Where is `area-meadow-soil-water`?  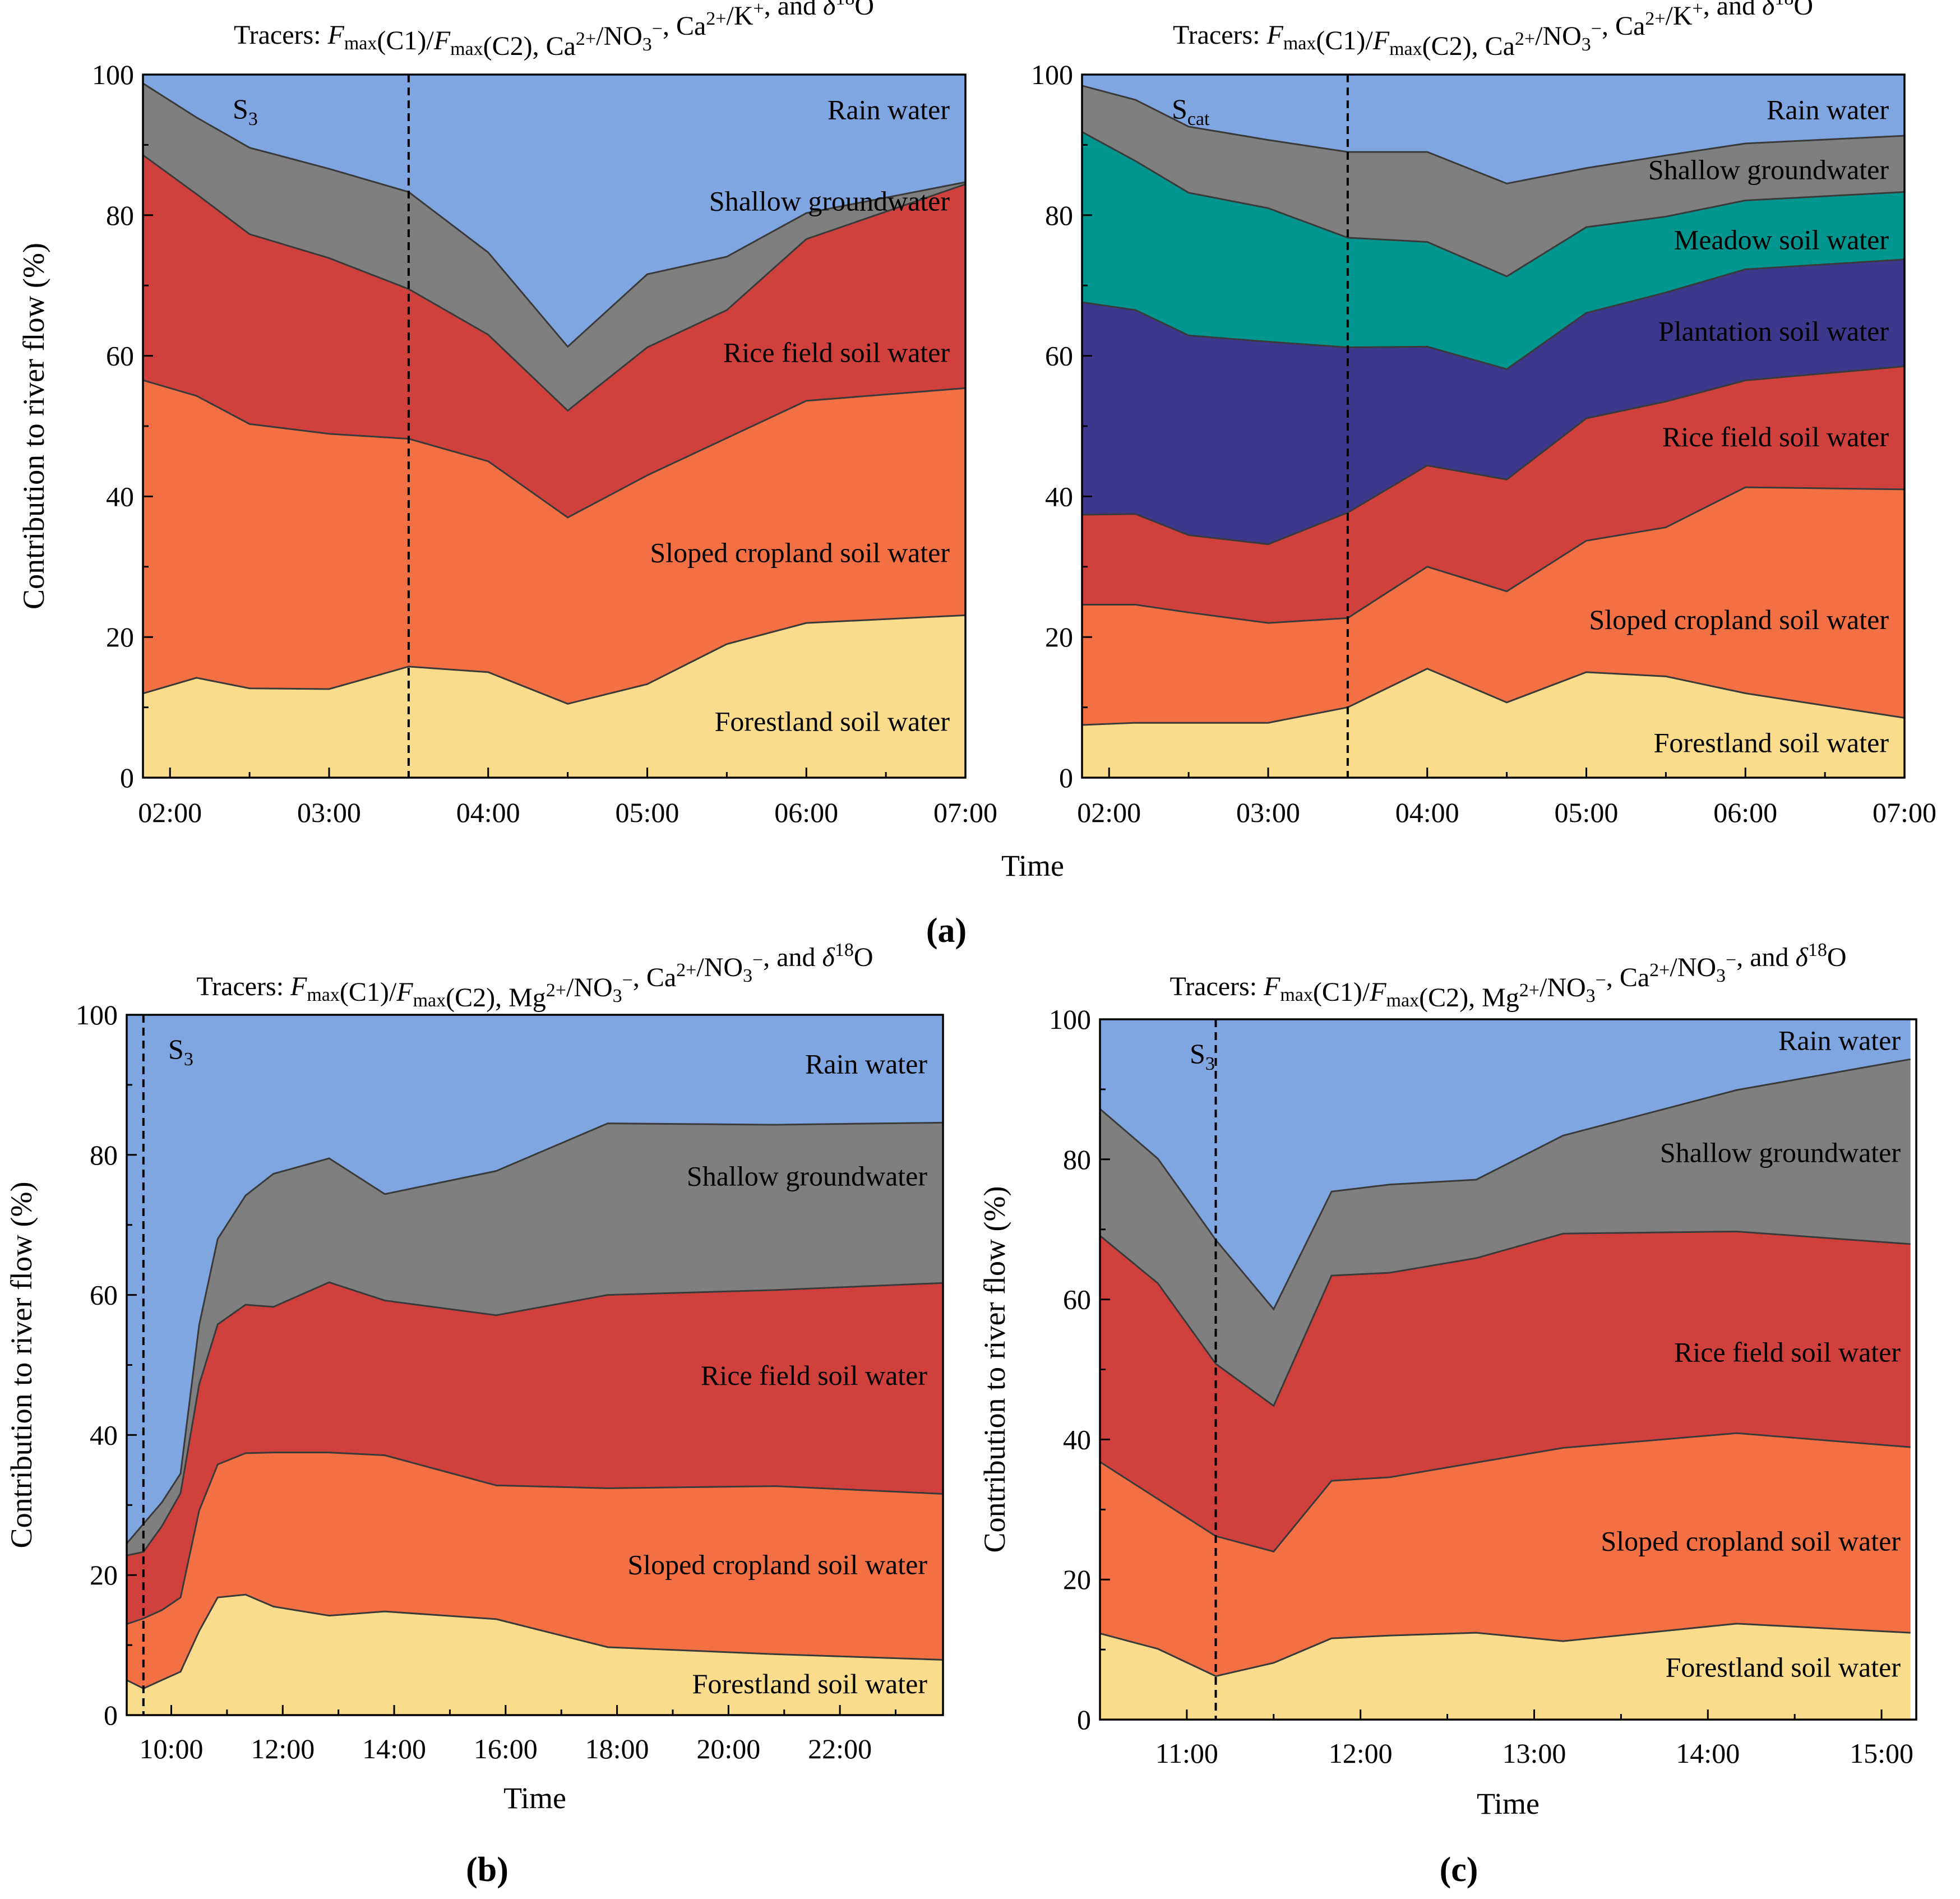 area-meadow-soil-water is located at coordinates (1493, 251).